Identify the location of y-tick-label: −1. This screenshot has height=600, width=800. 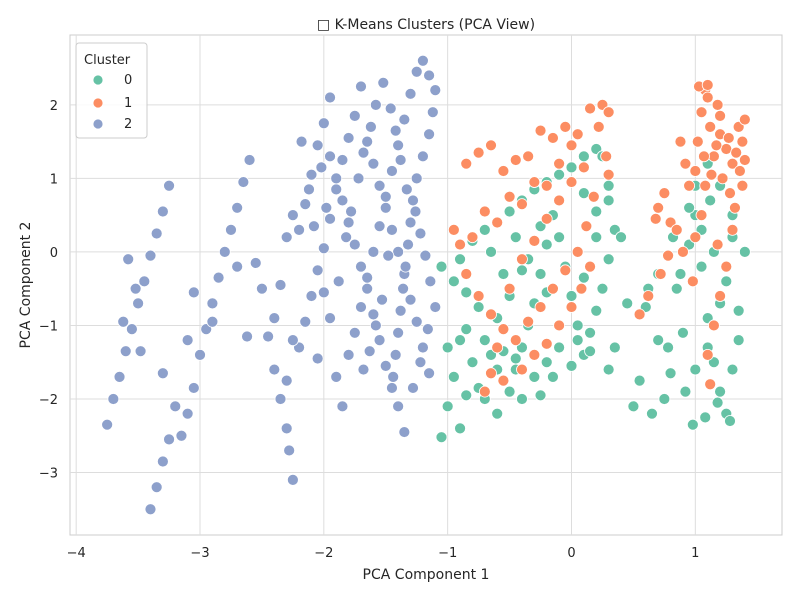
(48, 326).